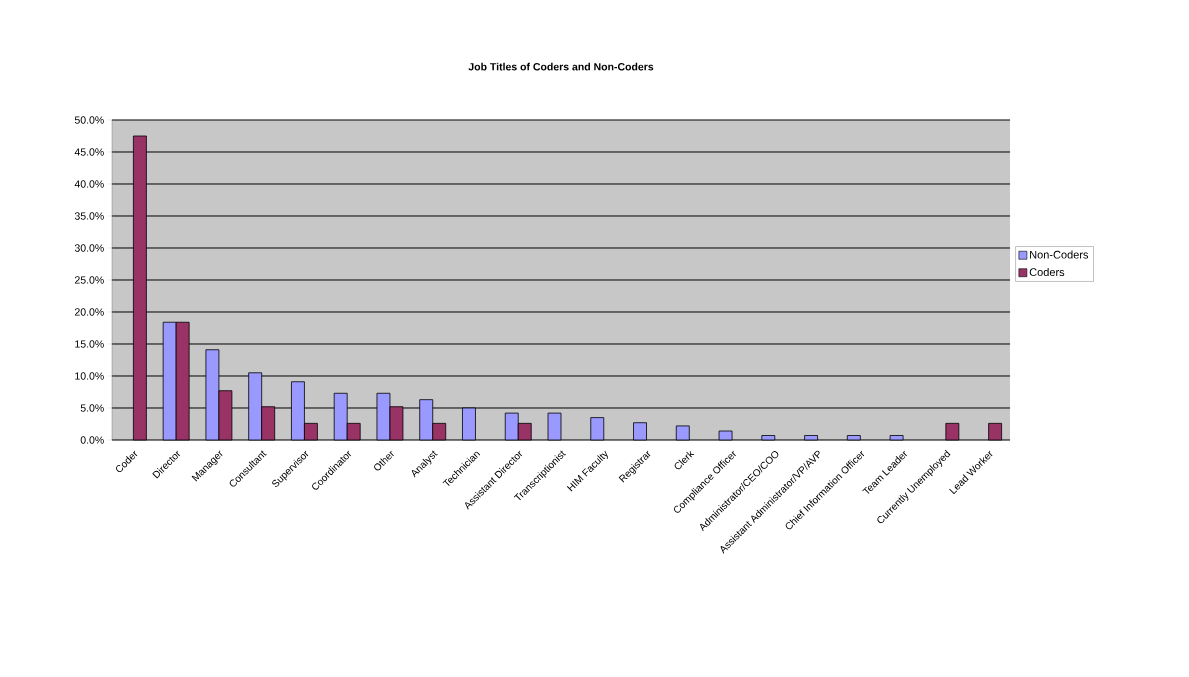 Image resolution: width=1189 pixels, height=677 pixels. Describe the element at coordinates (92, 440) in the screenshot. I see `y-tick-label: 0.0%` at that location.